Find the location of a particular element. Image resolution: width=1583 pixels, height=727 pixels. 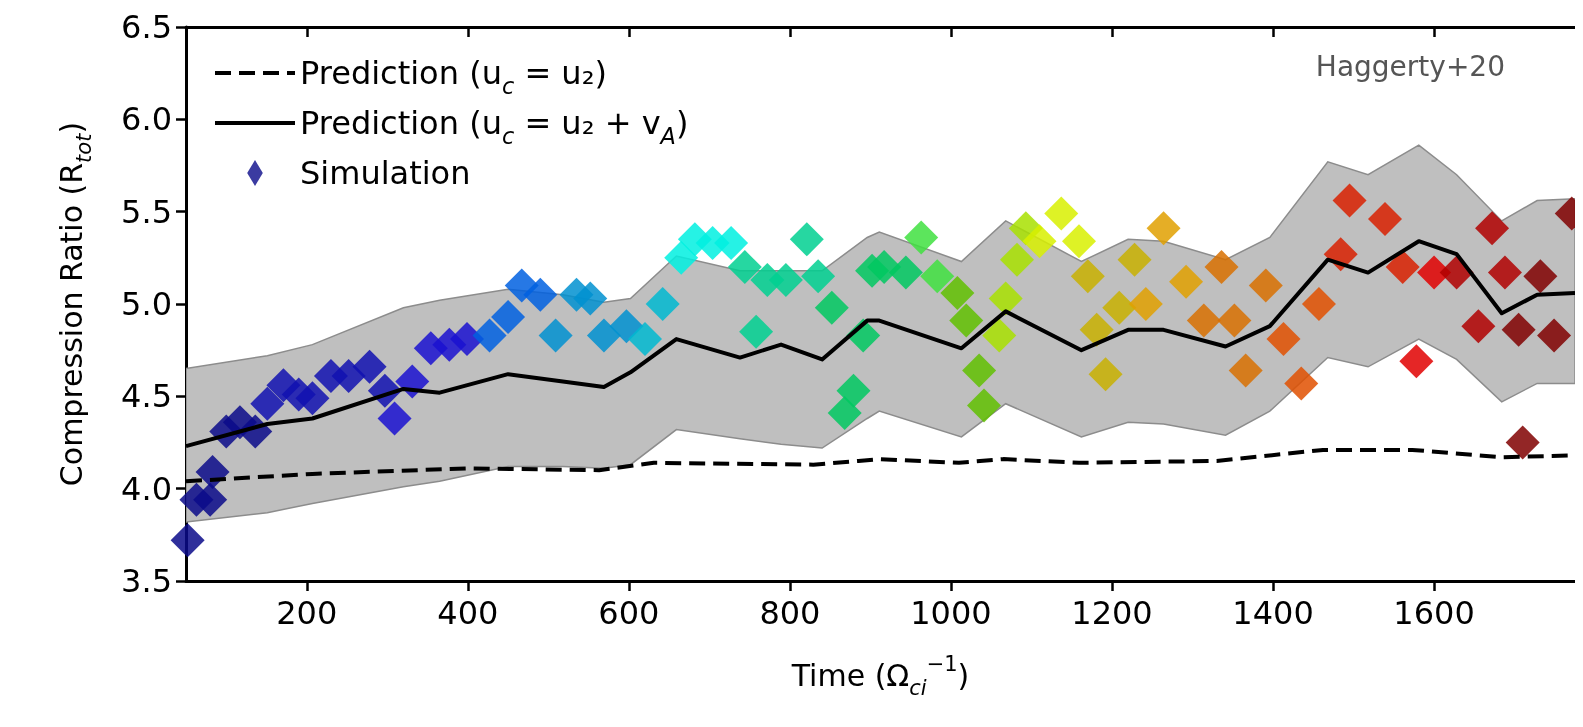

y-tick-label: 6.5 is located at coordinates (146, 27).